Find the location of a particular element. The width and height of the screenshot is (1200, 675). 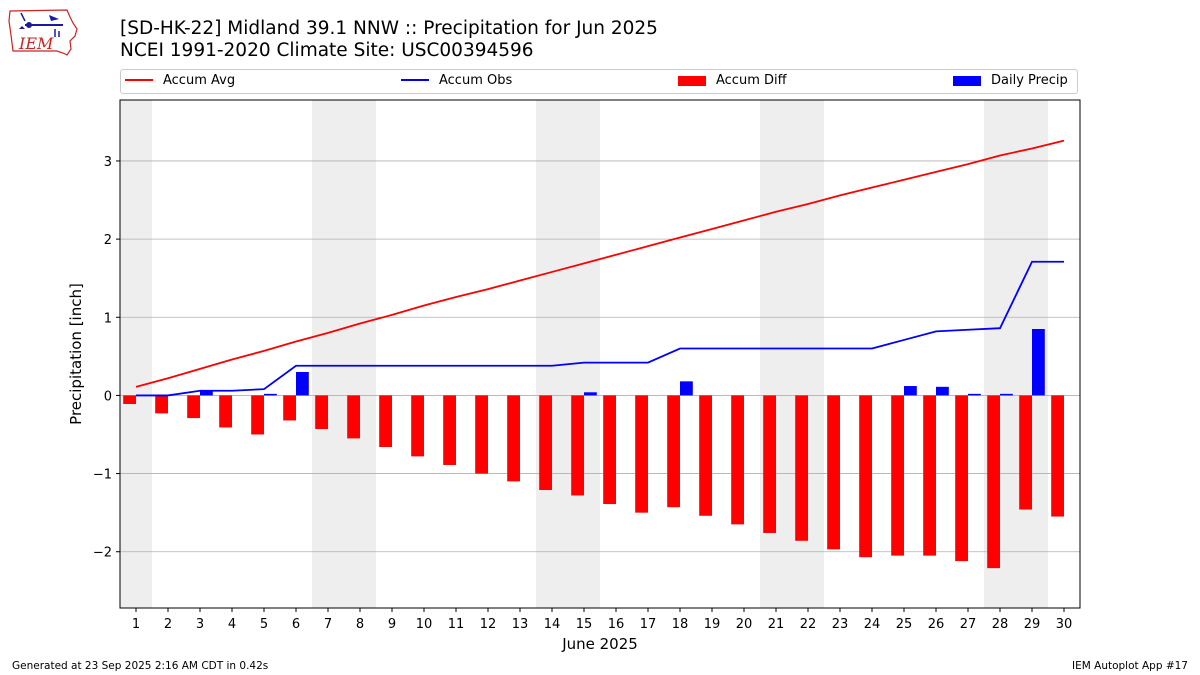

x-tick-label: 6 is located at coordinates (296, 624).